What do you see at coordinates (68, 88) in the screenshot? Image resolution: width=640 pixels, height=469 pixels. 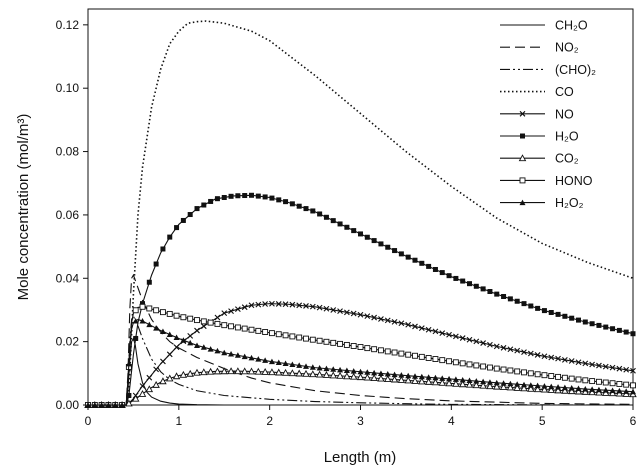 I see `y-tick-label: 0.10` at bounding box center [68, 88].